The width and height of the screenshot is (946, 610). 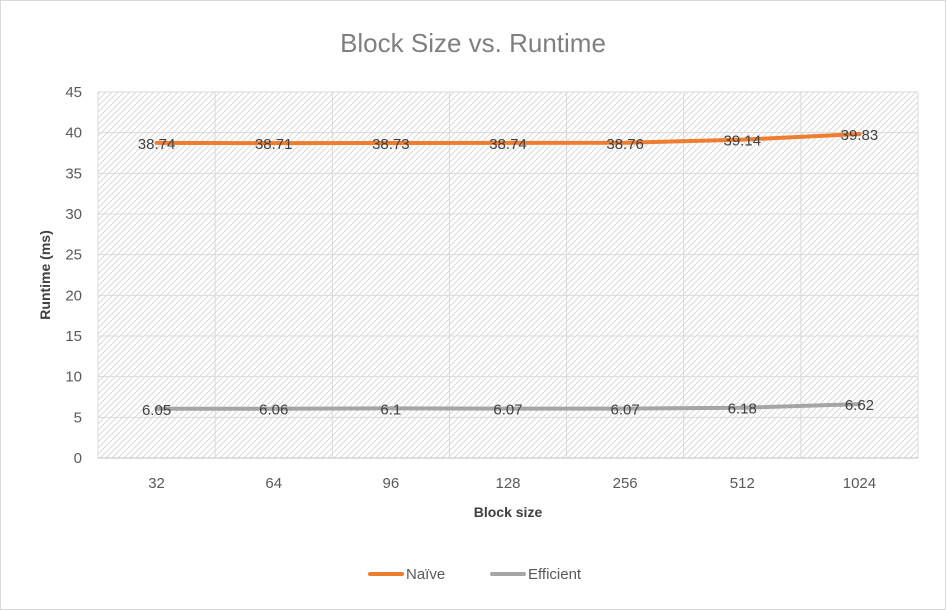 I want to click on data-label: 6.05, so click(x=156, y=410).